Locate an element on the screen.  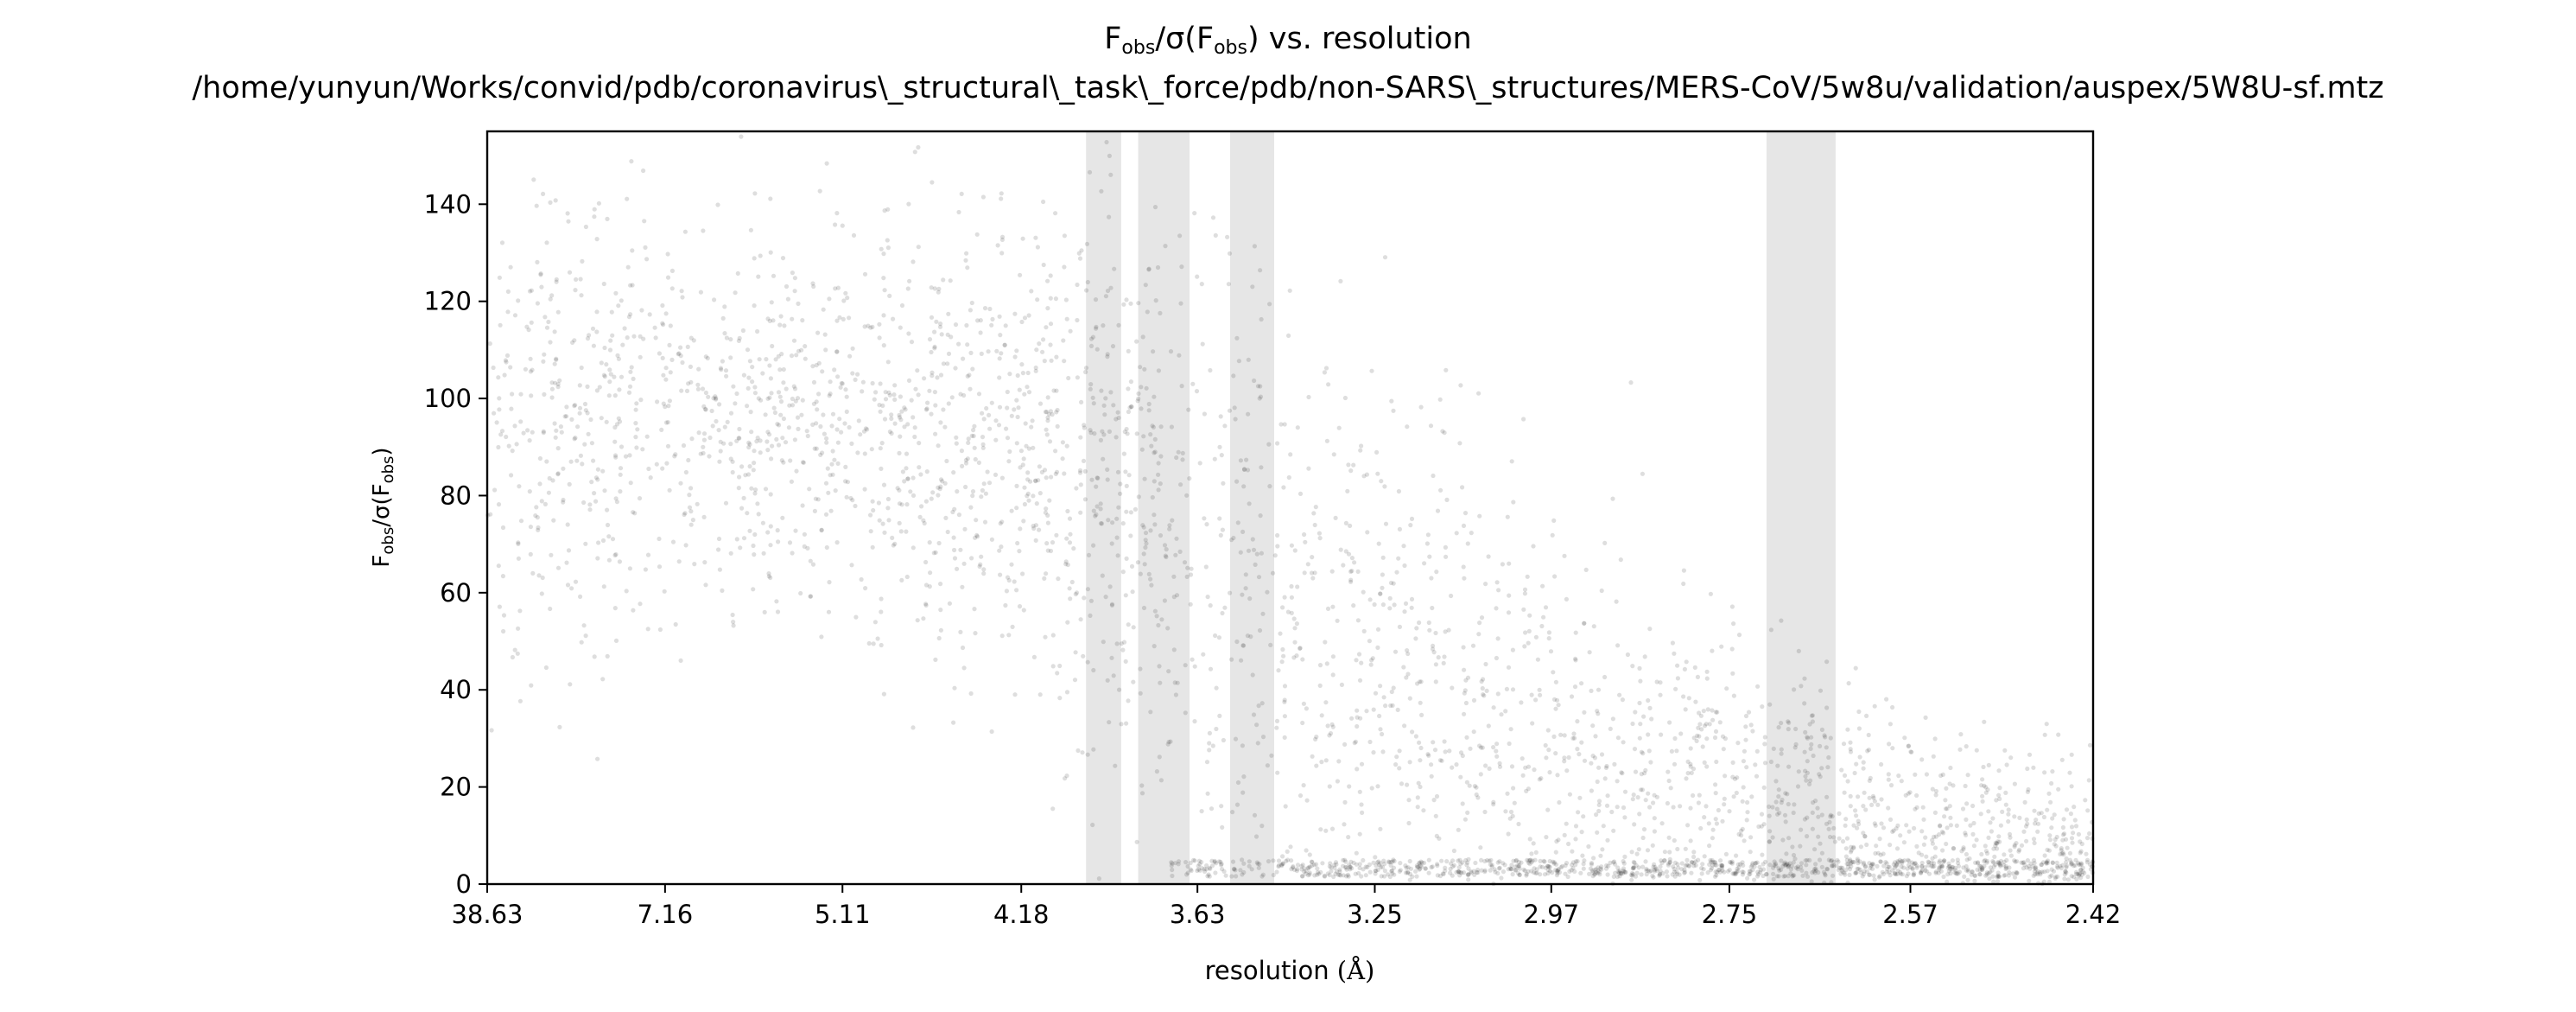
x-tick-label: 2.42 is located at coordinates (2093, 914).